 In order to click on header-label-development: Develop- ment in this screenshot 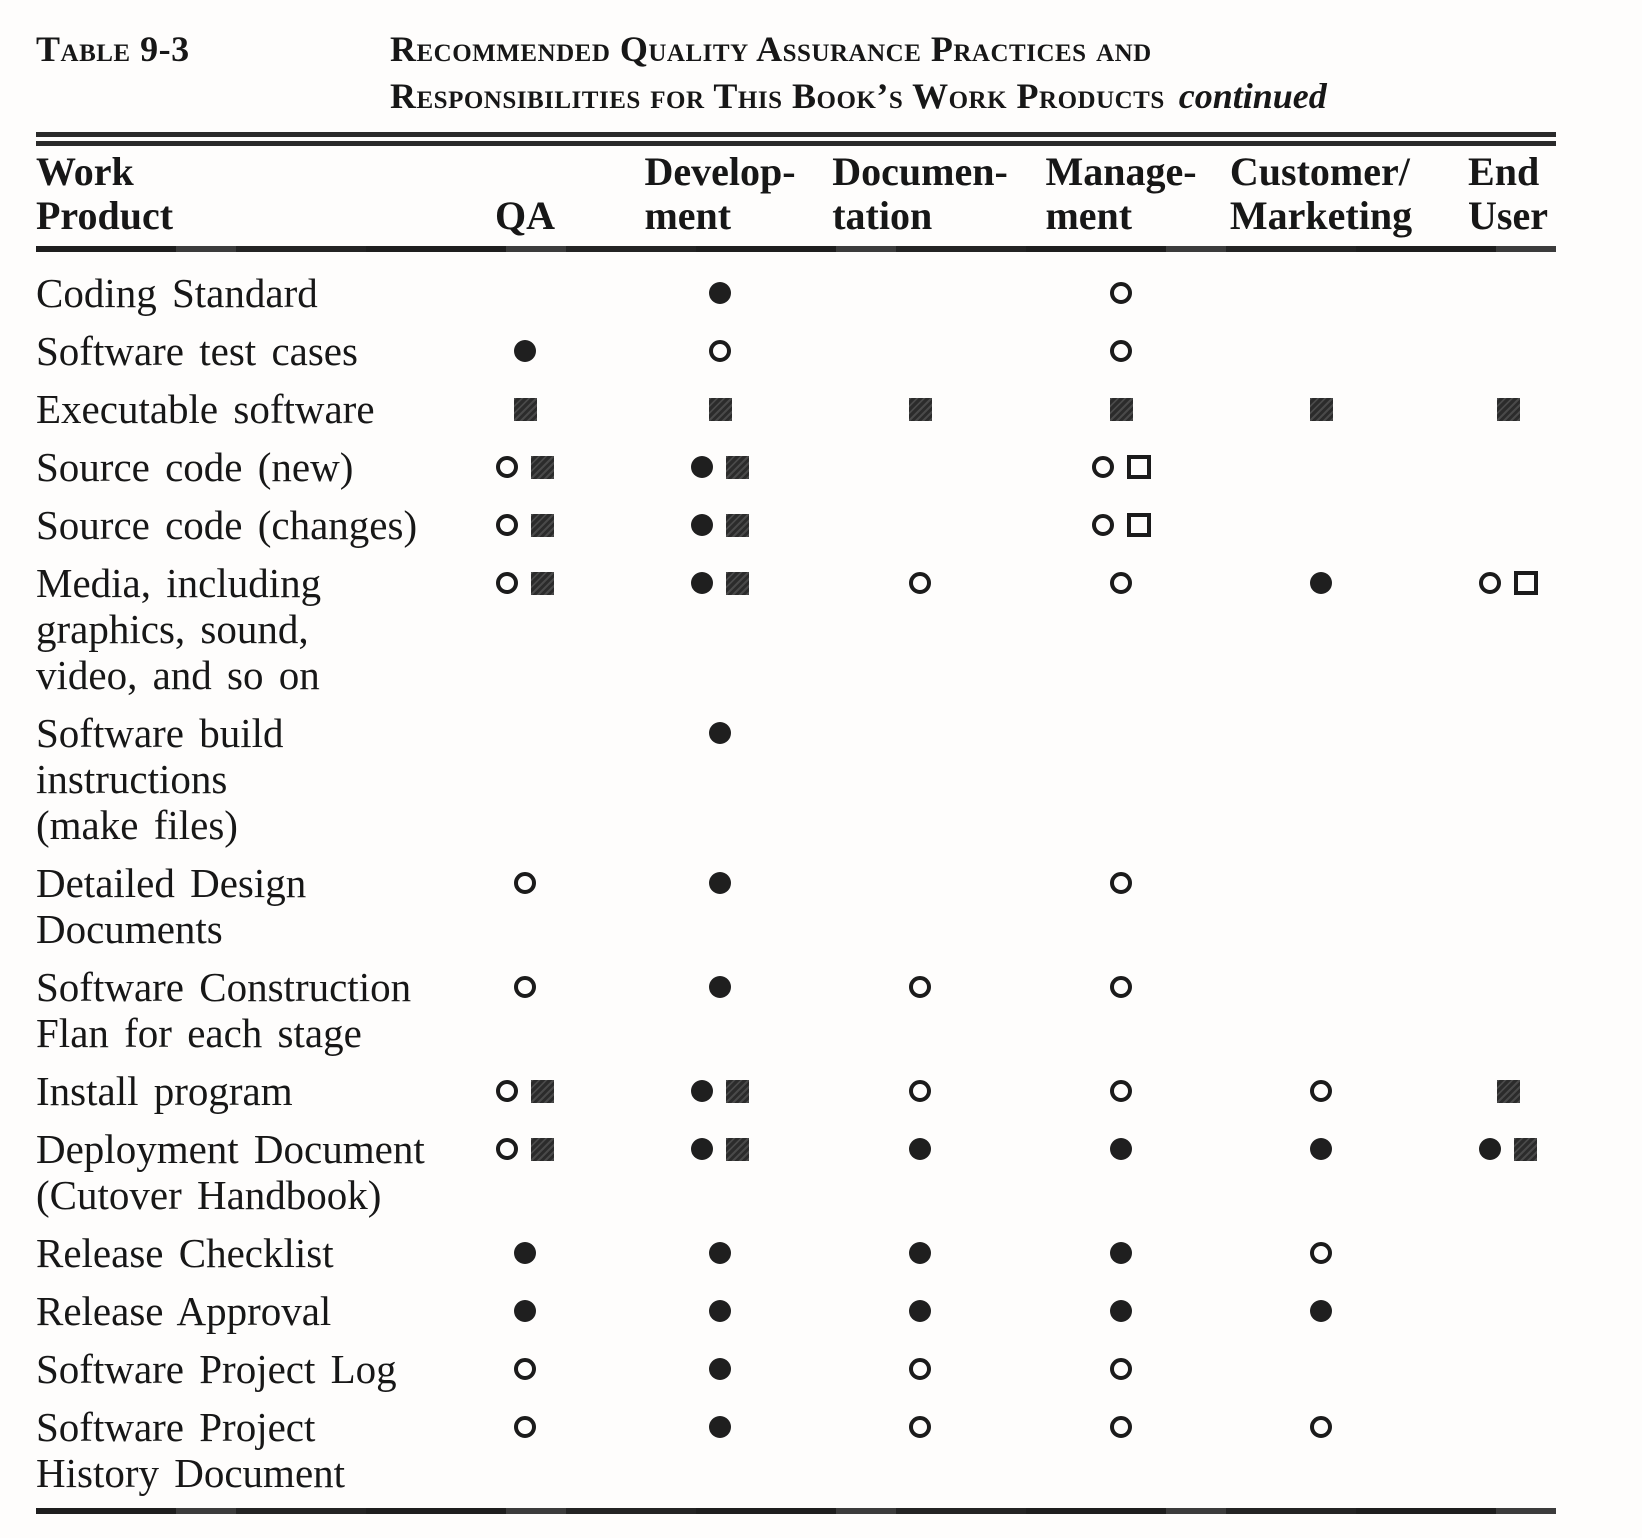, I will do `click(720, 193)`.